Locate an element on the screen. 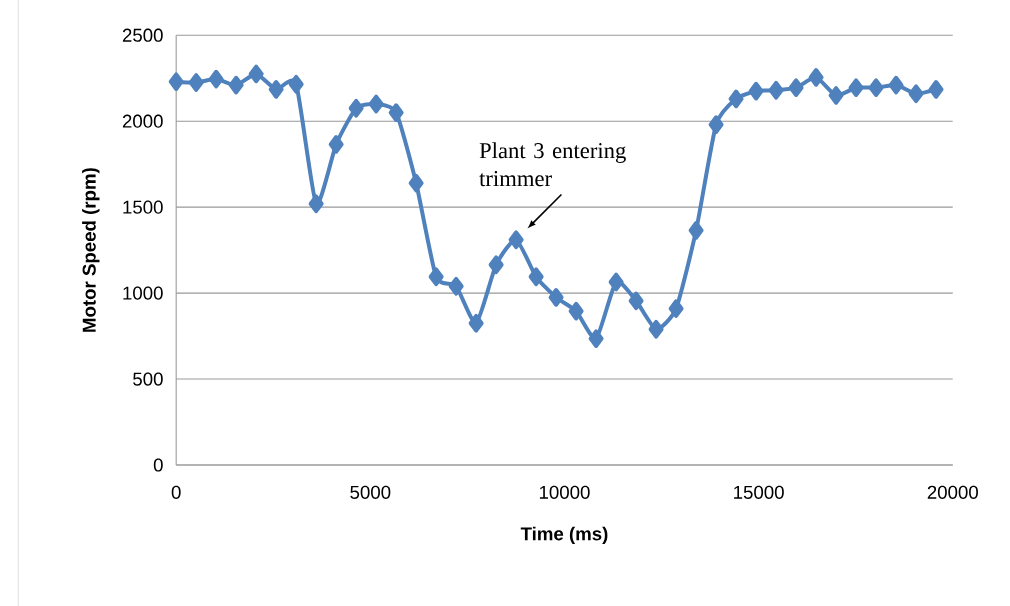 The image size is (1010, 606). y-tick-label: 2500 is located at coordinates (142, 35).